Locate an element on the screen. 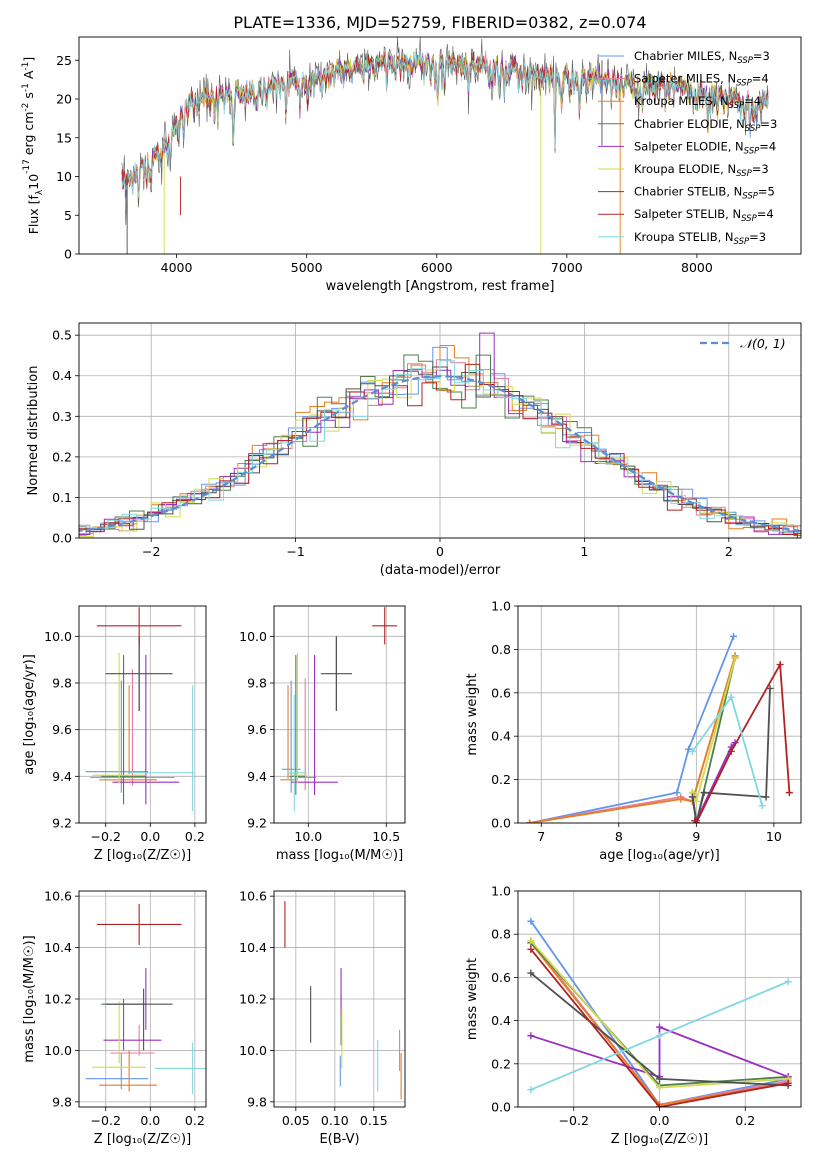  legend-suffix: =4 is located at coordinates (767, 146).